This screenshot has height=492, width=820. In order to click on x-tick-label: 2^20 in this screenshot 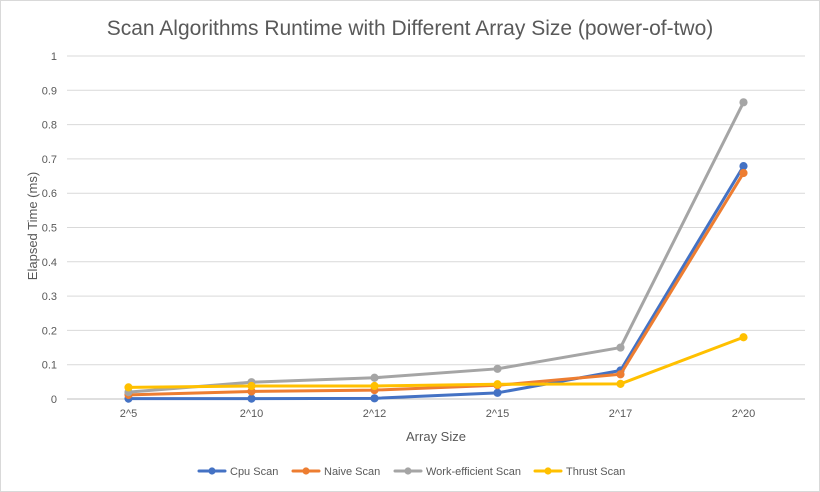, I will do `click(744, 414)`.